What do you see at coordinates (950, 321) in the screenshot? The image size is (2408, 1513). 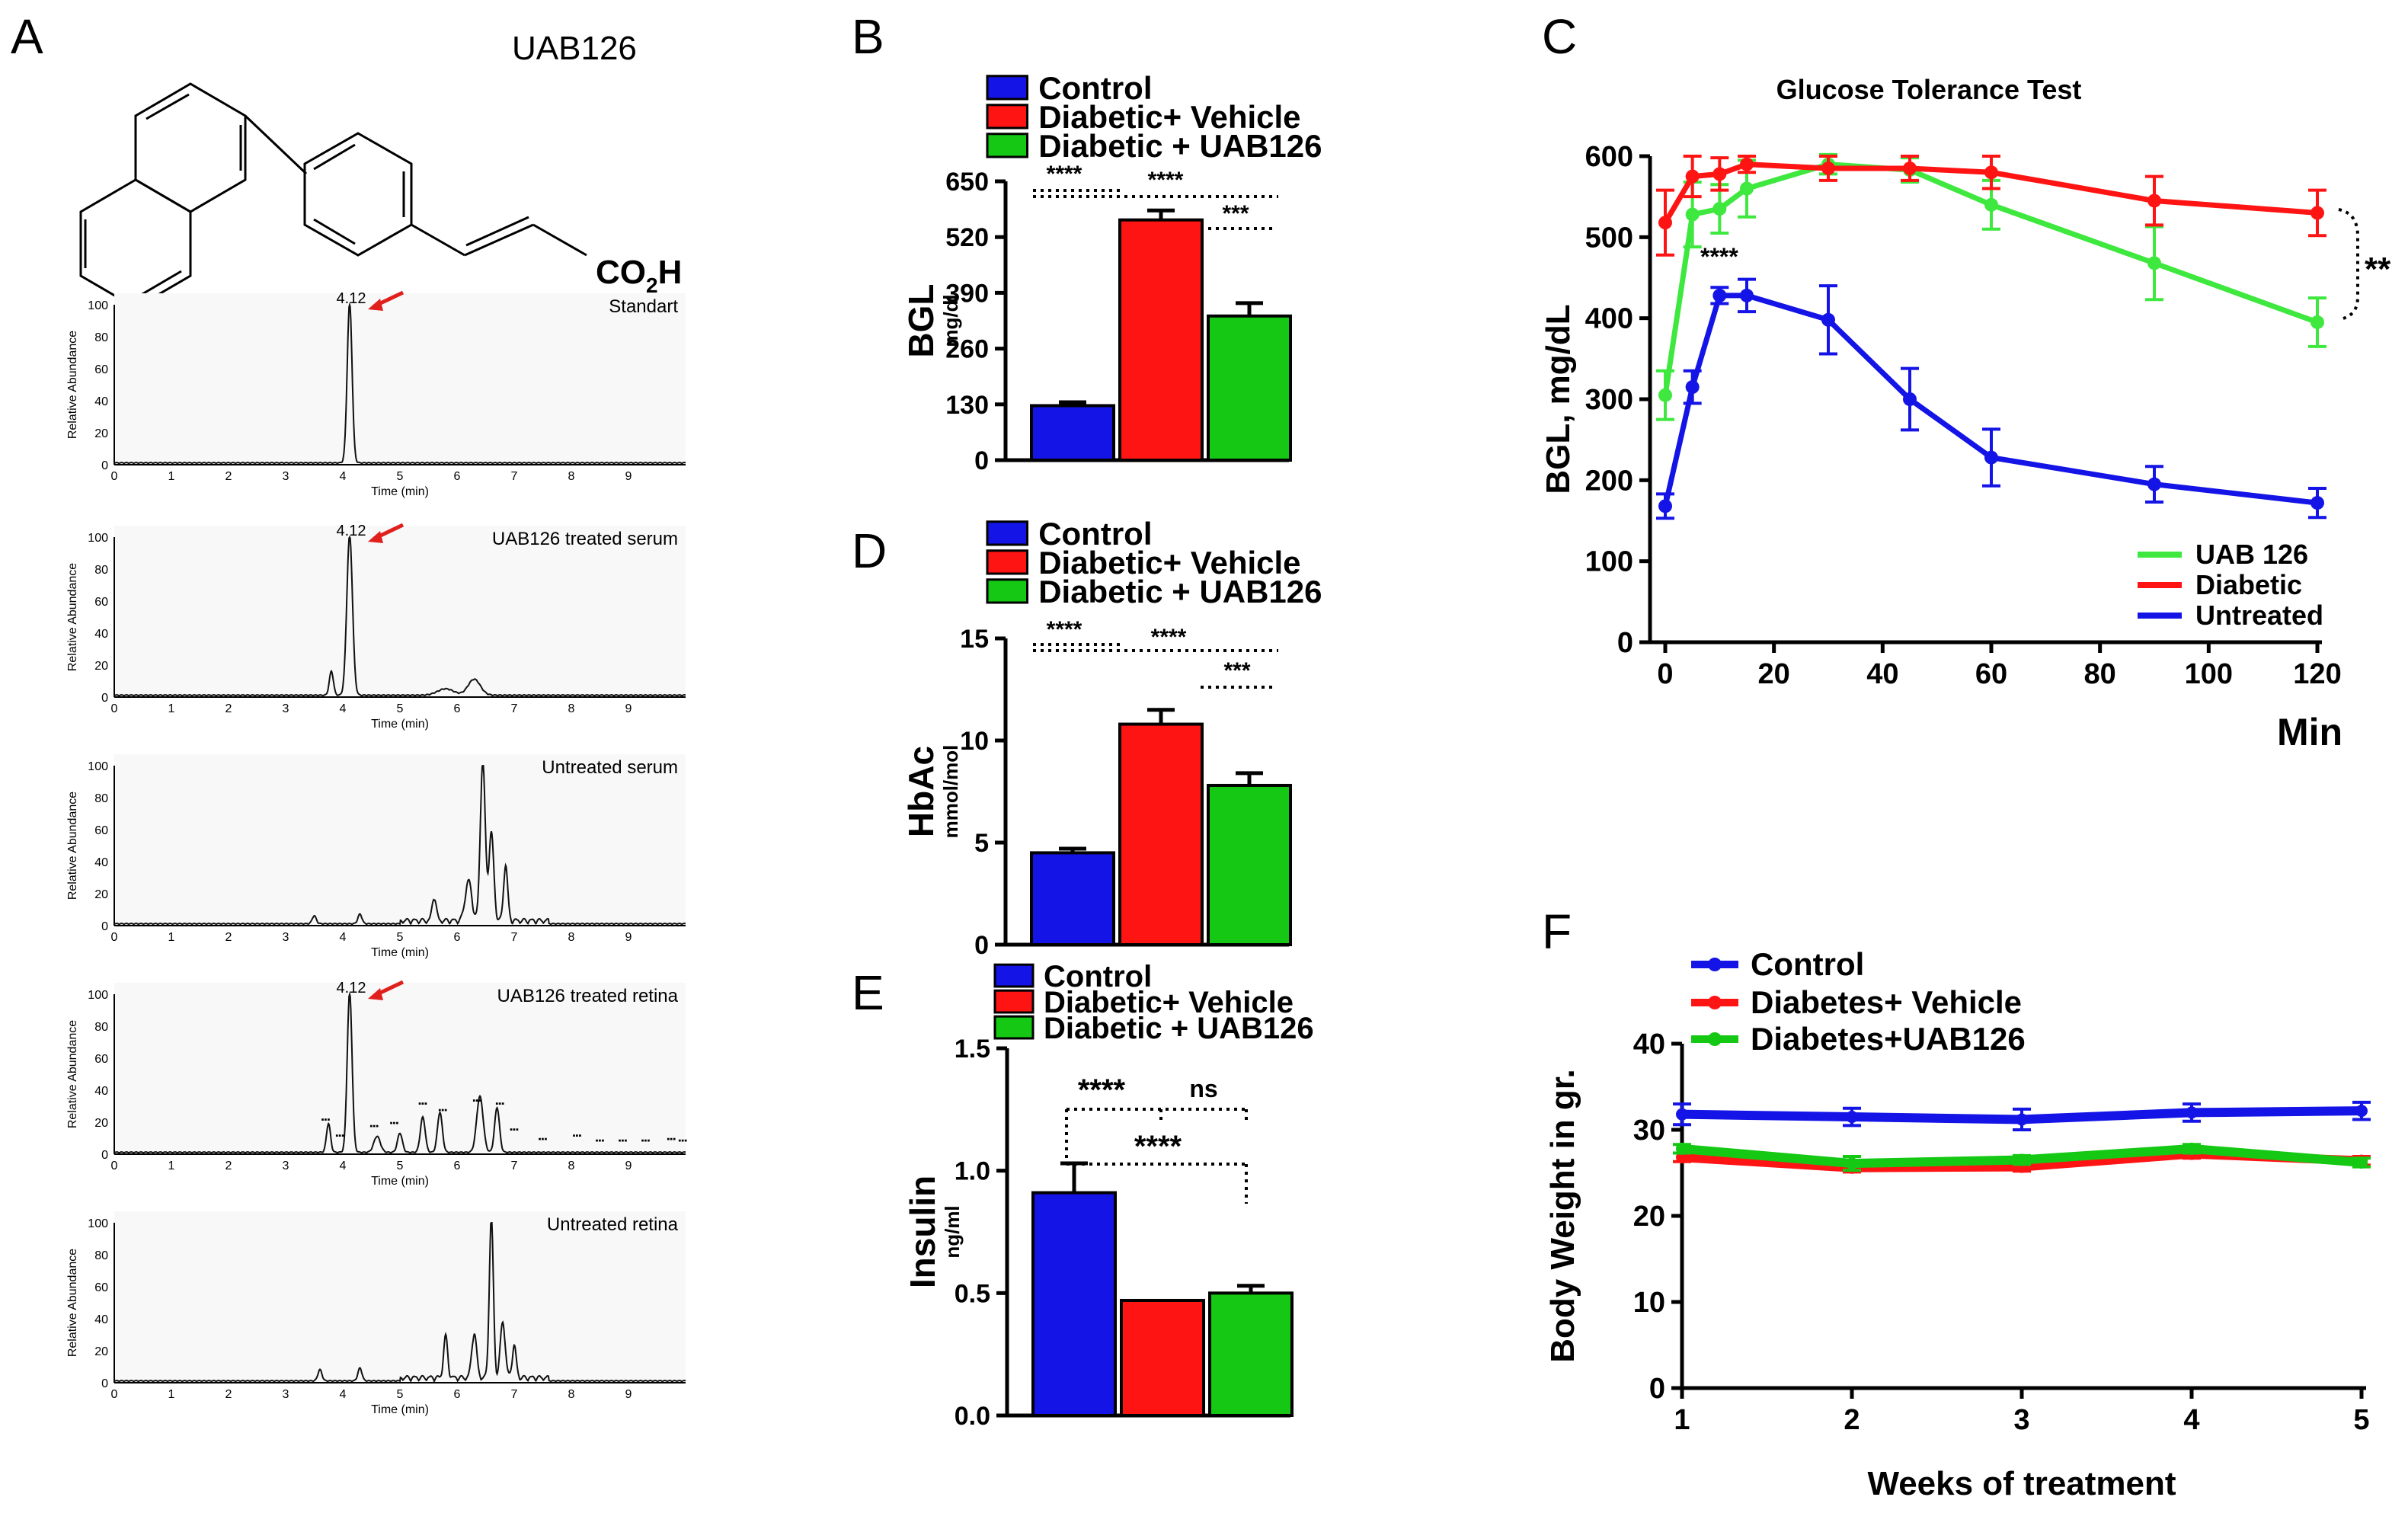 I see `y-axis-unit: mg/dl` at bounding box center [950, 321].